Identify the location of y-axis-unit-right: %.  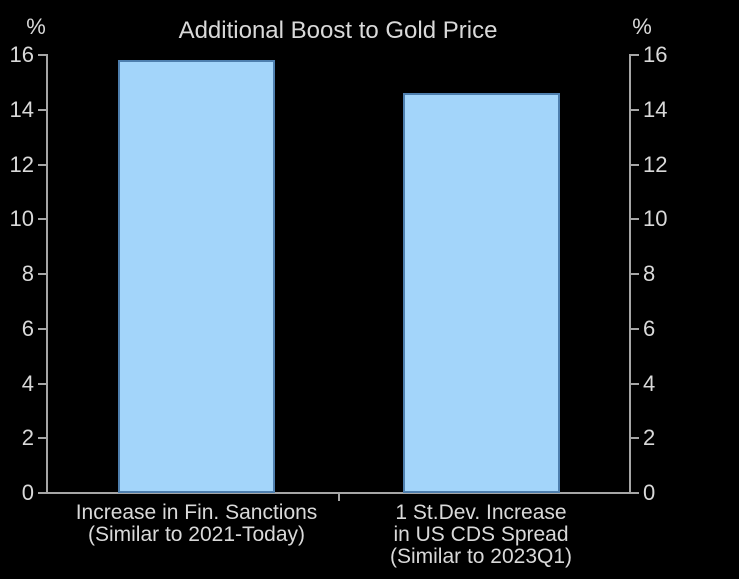
(642, 26).